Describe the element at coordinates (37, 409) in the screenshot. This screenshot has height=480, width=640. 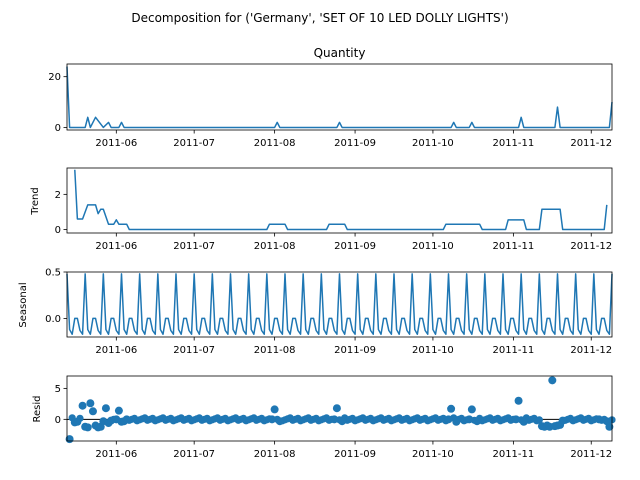
I see `panel-resid-ylabel: Resid` at that location.